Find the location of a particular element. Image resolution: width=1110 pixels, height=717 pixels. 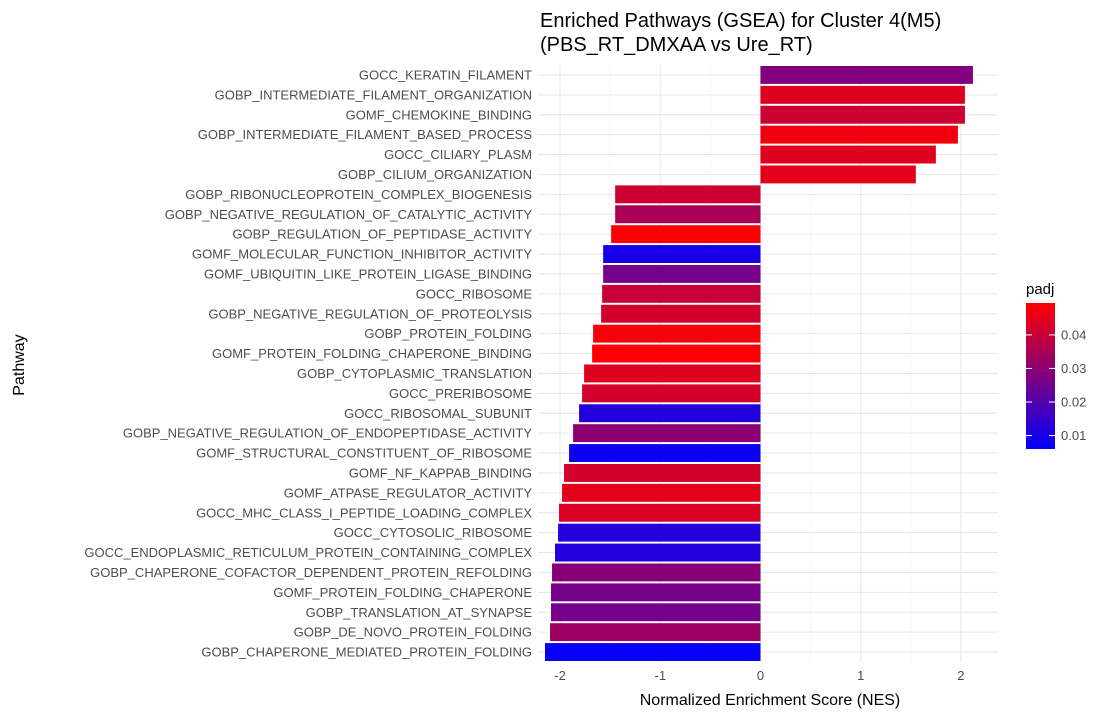

y-tick-label: GOMF_NF_KAPPAB_BINDING is located at coordinates (440, 472).